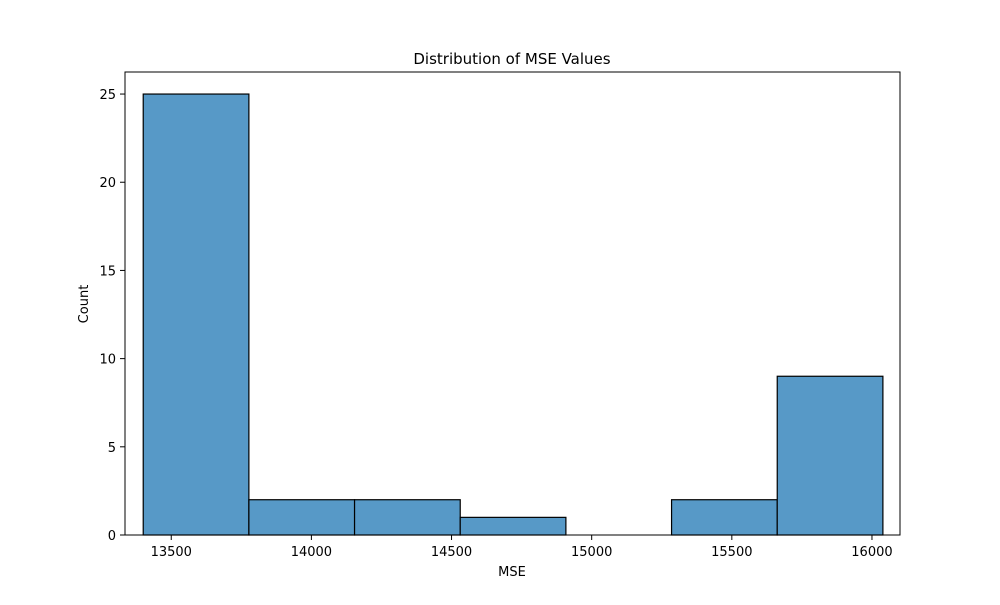  I want to click on x-tick-label: 14500, so click(451, 552).